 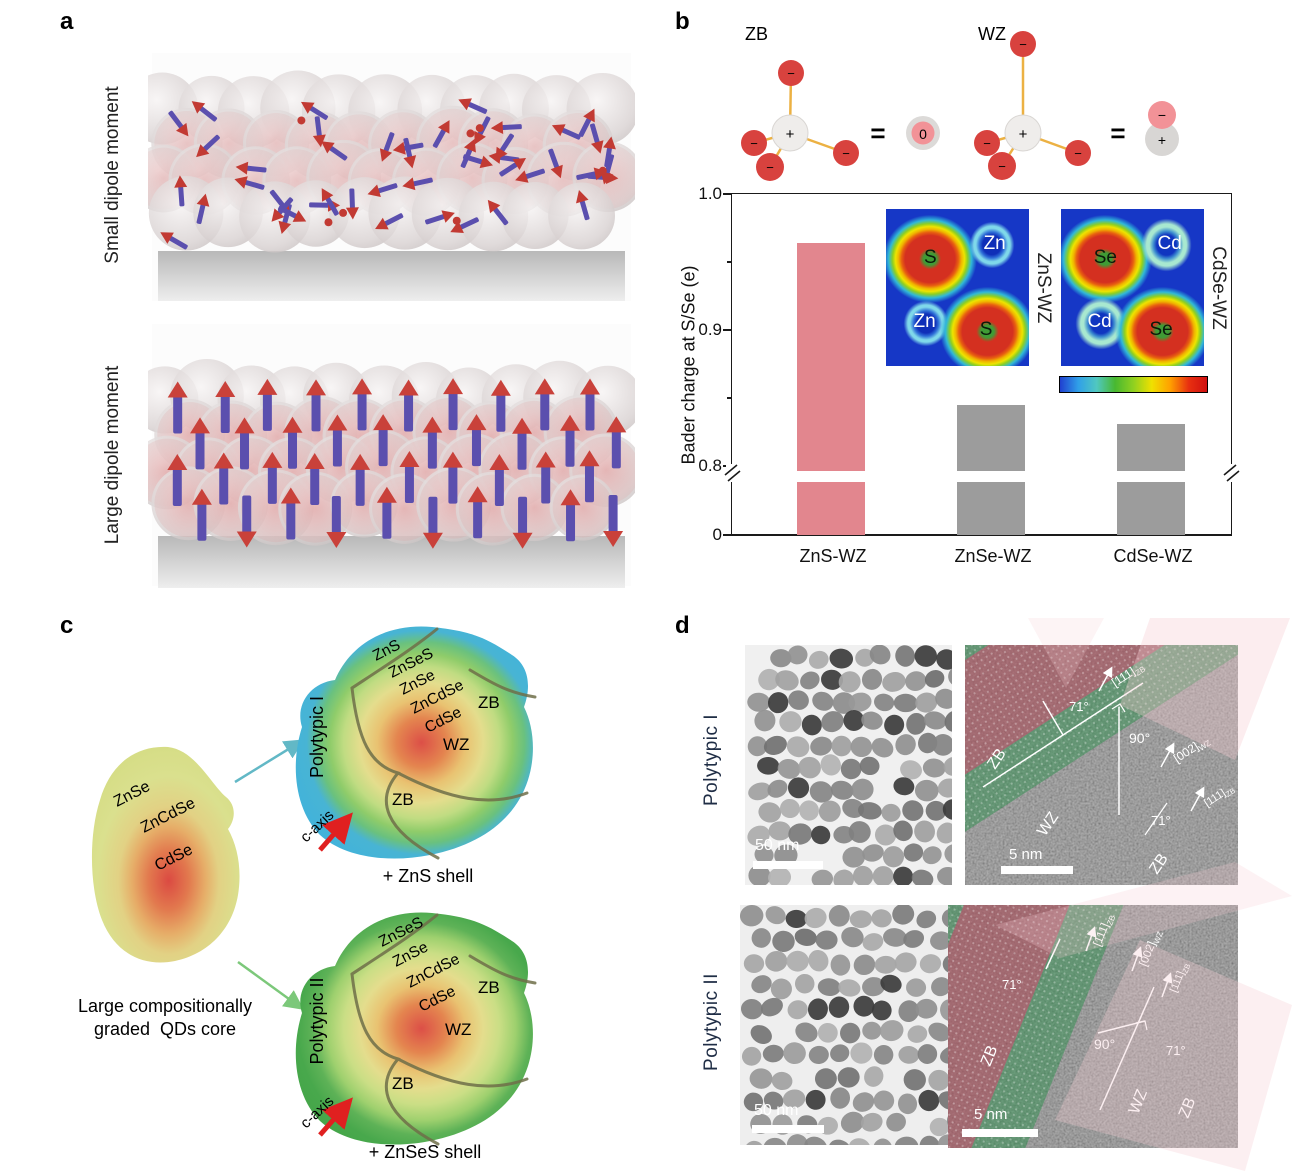 What do you see at coordinates (1153, 556) in the screenshot?
I see `xlabel-CdSe-WZ: CdSe-WZ` at bounding box center [1153, 556].